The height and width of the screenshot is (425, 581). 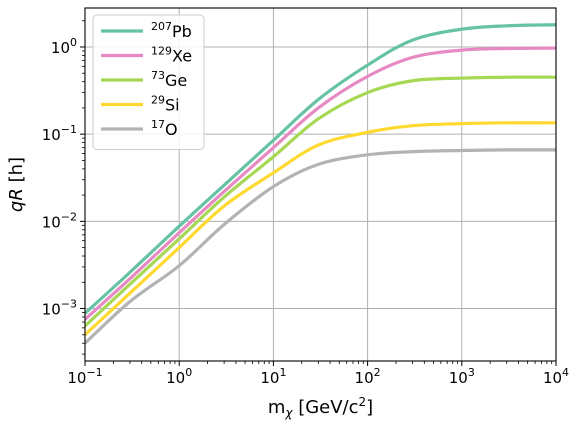 I want to click on y-tick-label: 10⁻³, so click(x=59, y=308).